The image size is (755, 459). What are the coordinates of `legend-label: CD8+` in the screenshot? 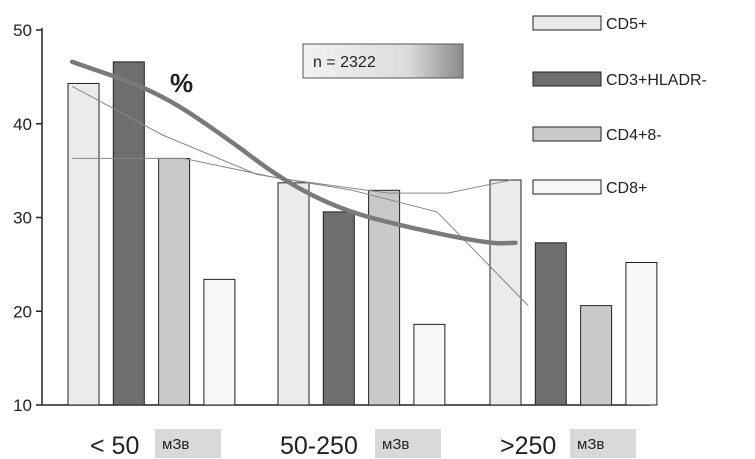 It's located at (626, 188).